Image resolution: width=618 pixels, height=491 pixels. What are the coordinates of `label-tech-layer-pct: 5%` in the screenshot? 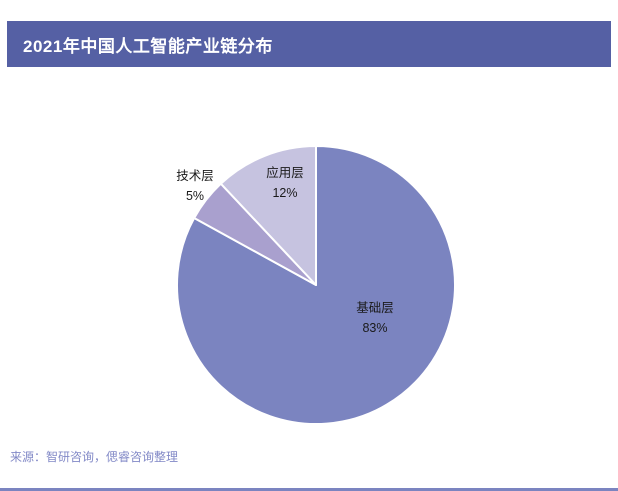 It's located at (195, 196).